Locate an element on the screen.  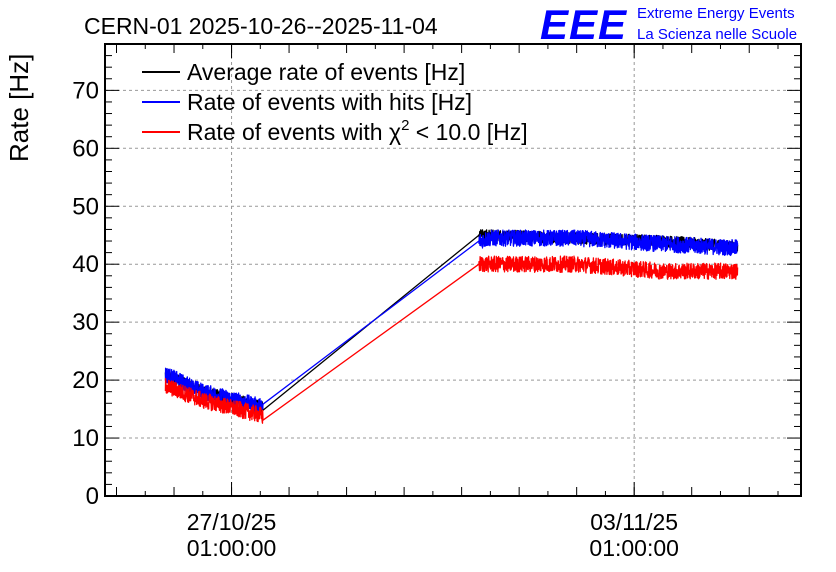
legend-label-chi2: Rate of events with χ2 < 10.0 [Hz] is located at coordinates (357, 131).